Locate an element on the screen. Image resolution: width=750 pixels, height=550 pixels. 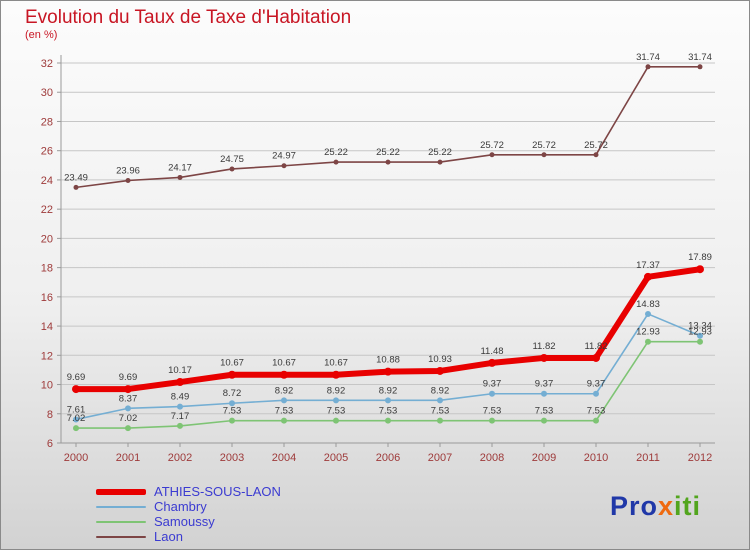
data-label-Laon: 24.97 is located at coordinates (284, 156).